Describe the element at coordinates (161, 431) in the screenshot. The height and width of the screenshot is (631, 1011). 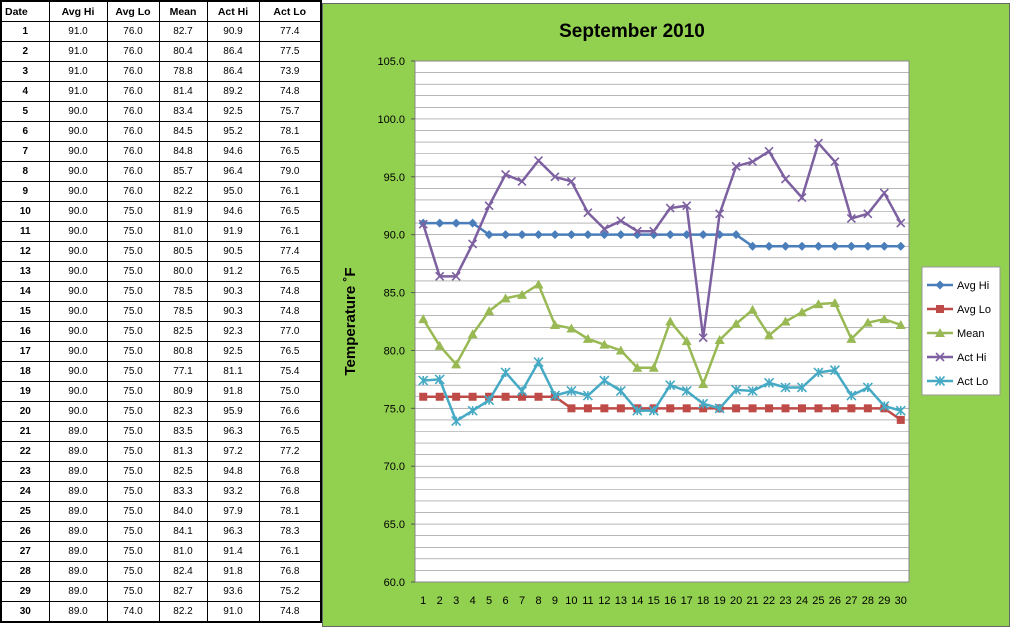
I see `table-row: 21 89.0 75.0 83.5 96.3 76.5` at that location.